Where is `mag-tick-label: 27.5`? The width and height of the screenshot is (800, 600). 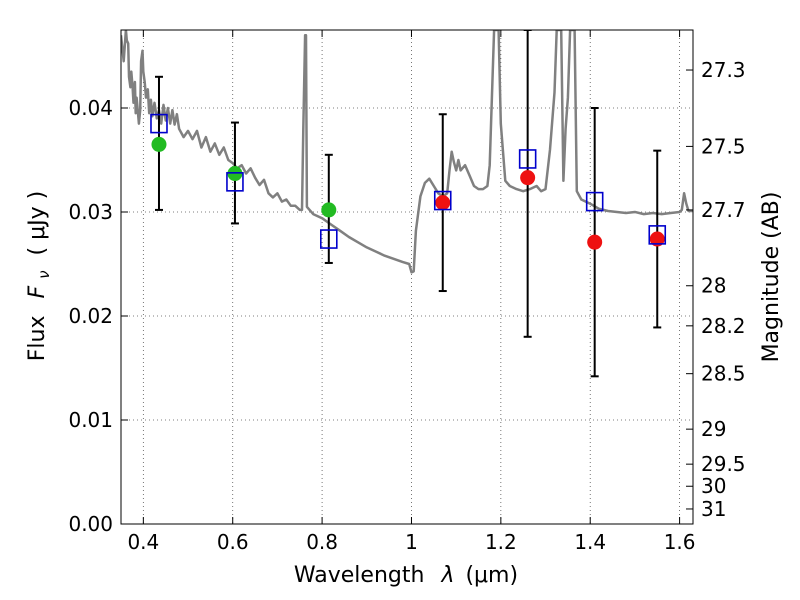 mag-tick-label: 27.5 is located at coordinates (723, 146).